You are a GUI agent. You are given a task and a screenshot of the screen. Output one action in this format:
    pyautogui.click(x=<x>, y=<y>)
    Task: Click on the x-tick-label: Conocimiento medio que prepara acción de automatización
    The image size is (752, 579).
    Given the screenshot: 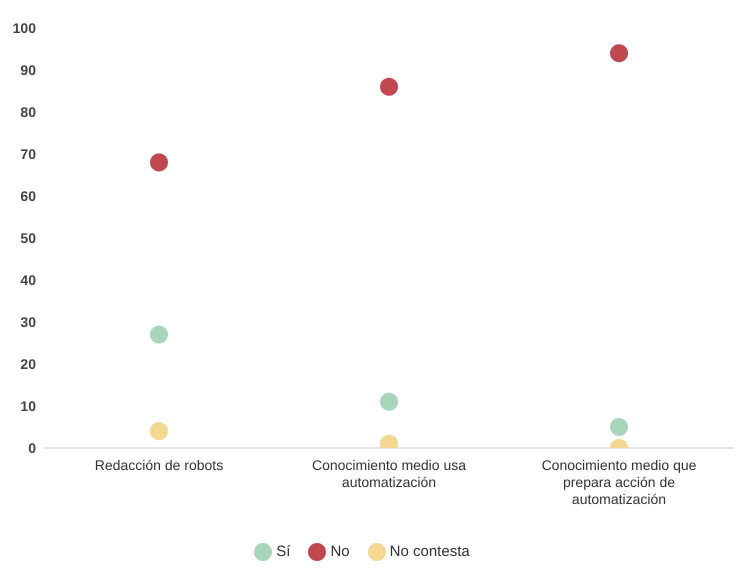 What is the action you would take?
    pyautogui.click(x=619, y=481)
    